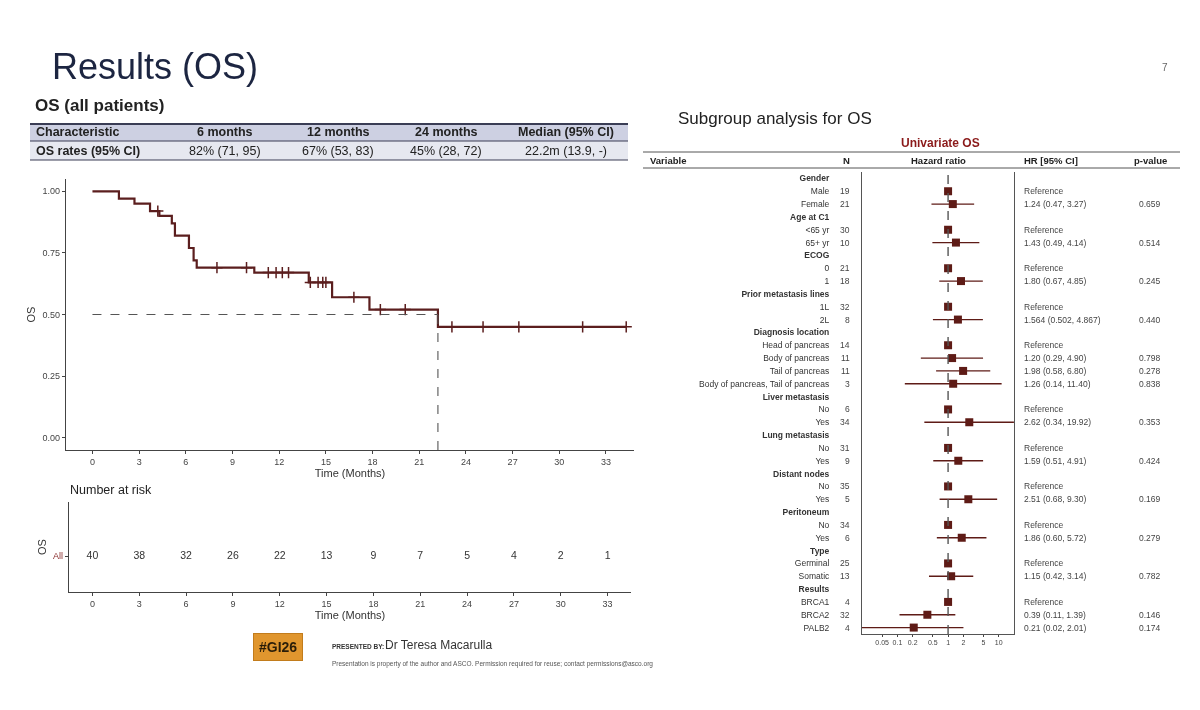  What do you see at coordinates (1055, 499) in the screenshot?
I see `data-label: 2.51 (0.68, 9.30)` at bounding box center [1055, 499].